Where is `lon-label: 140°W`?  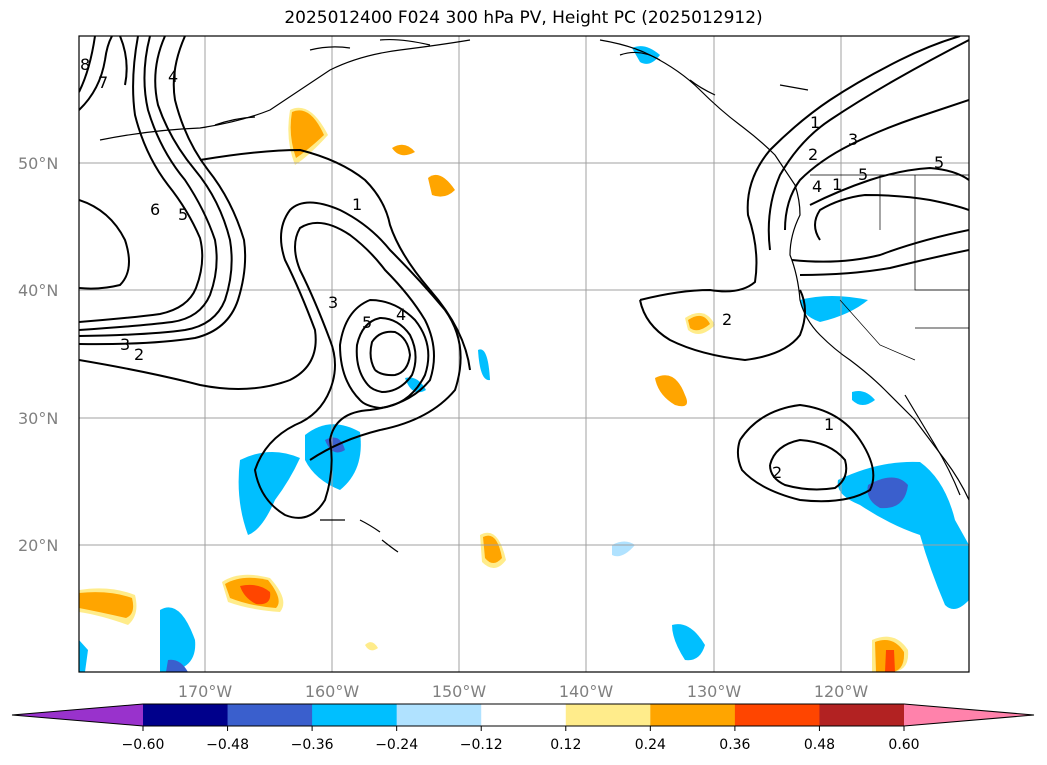 lon-label: 140°W is located at coordinates (586, 691).